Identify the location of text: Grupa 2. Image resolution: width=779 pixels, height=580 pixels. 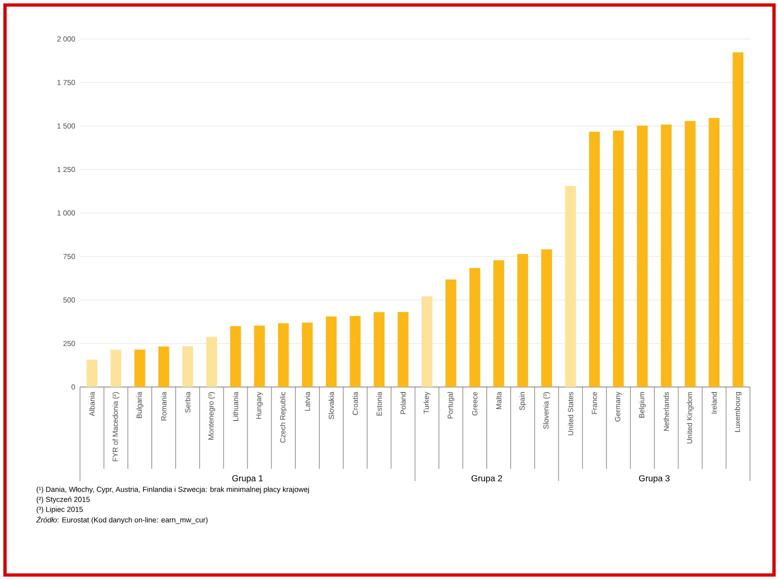
(487, 479).